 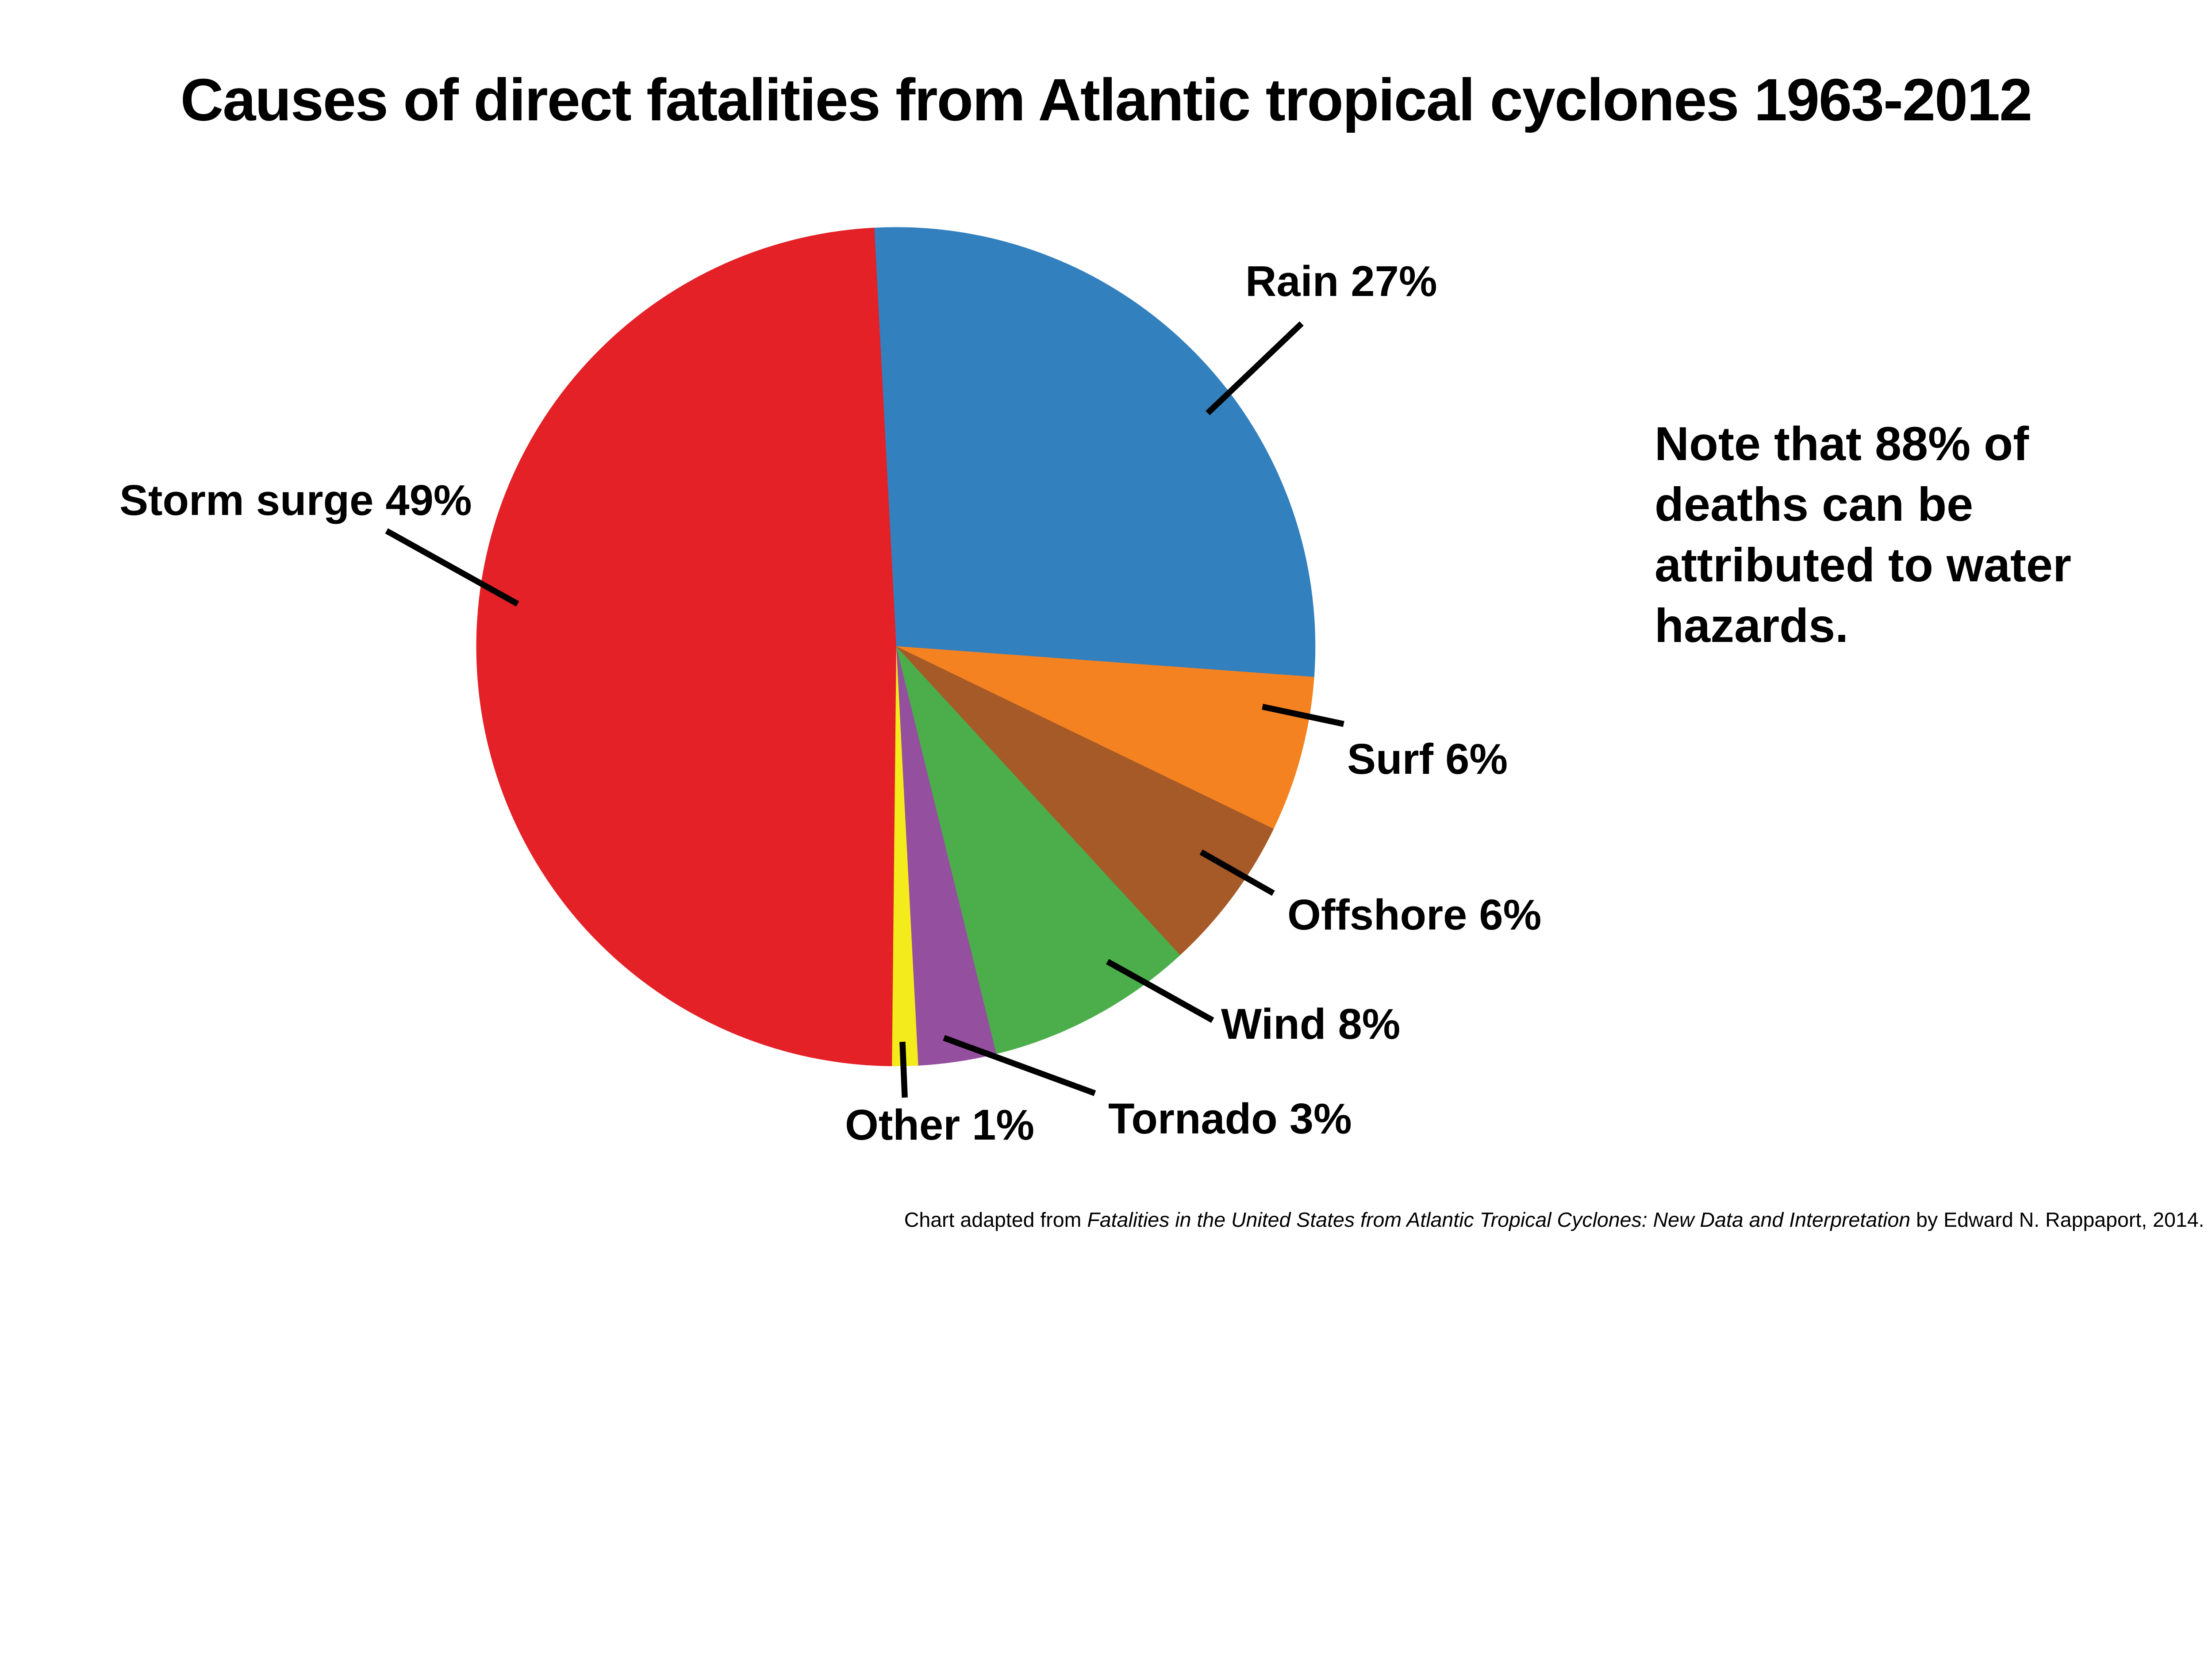 I want to click on footer-suffix: by Edward N. Rappaport, 2014., so click(x=2057, y=1220).